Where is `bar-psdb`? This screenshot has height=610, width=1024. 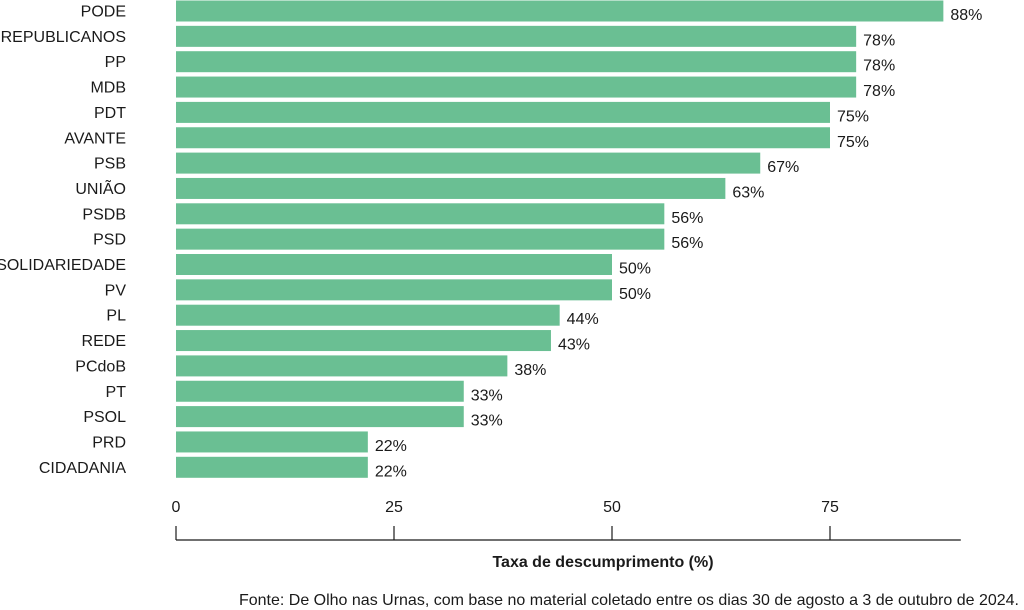 bar-psdb is located at coordinates (420, 214).